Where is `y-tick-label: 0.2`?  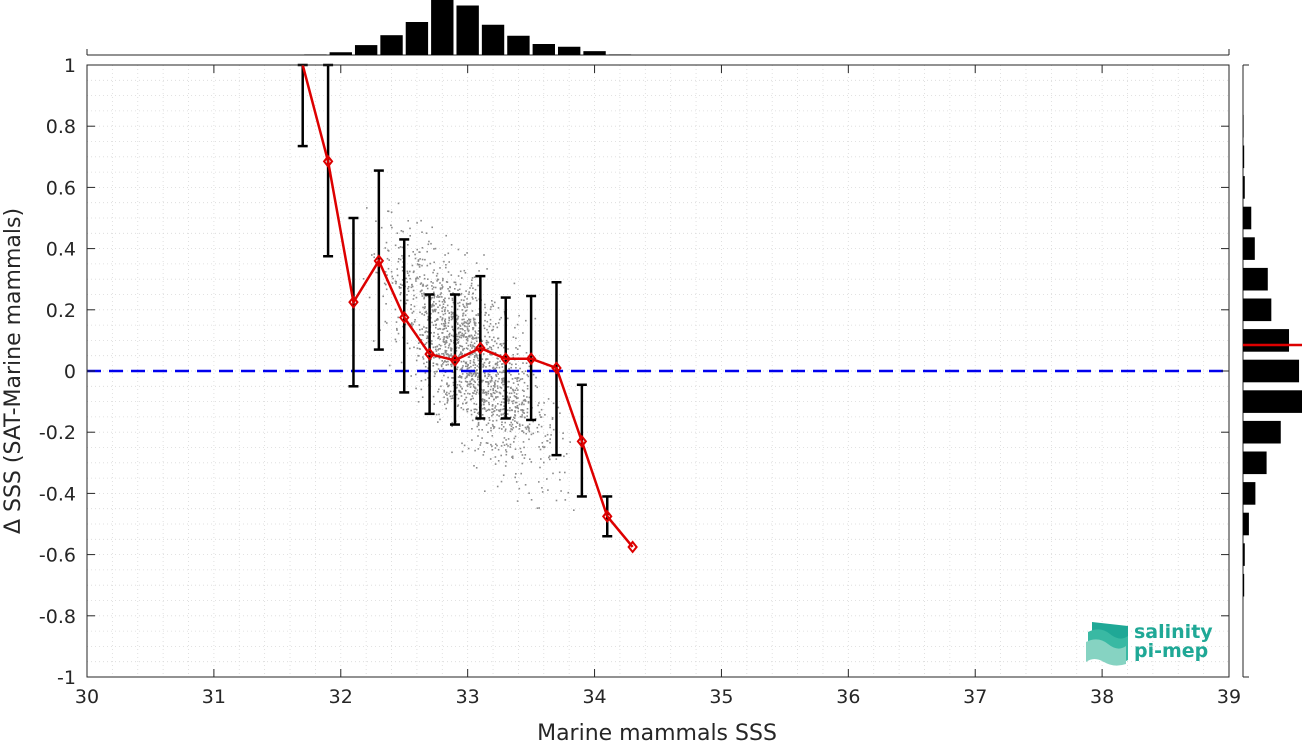 y-tick-label: 0.2 is located at coordinates (61, 311).